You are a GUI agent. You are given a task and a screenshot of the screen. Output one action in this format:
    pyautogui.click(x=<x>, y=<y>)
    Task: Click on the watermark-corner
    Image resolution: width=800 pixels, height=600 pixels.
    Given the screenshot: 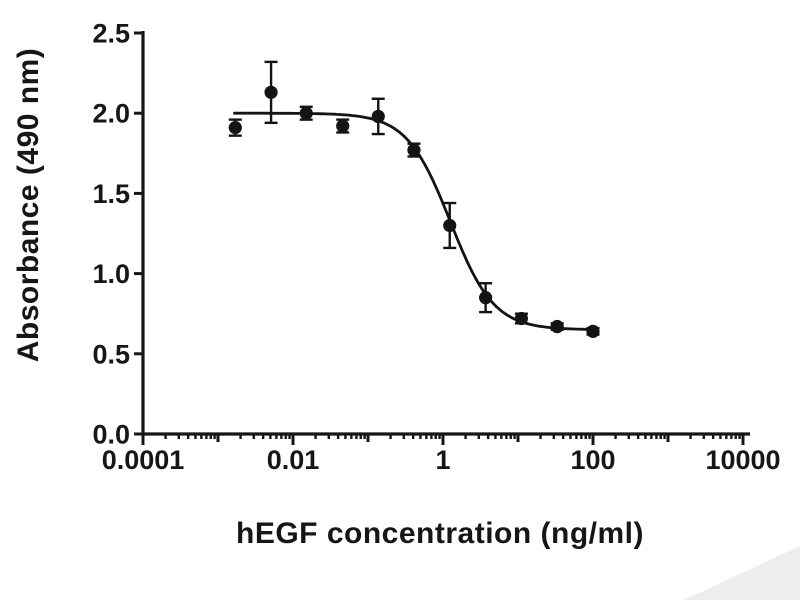 What is the action you would take?
    pyautogui.click(x=742, y=573)
    